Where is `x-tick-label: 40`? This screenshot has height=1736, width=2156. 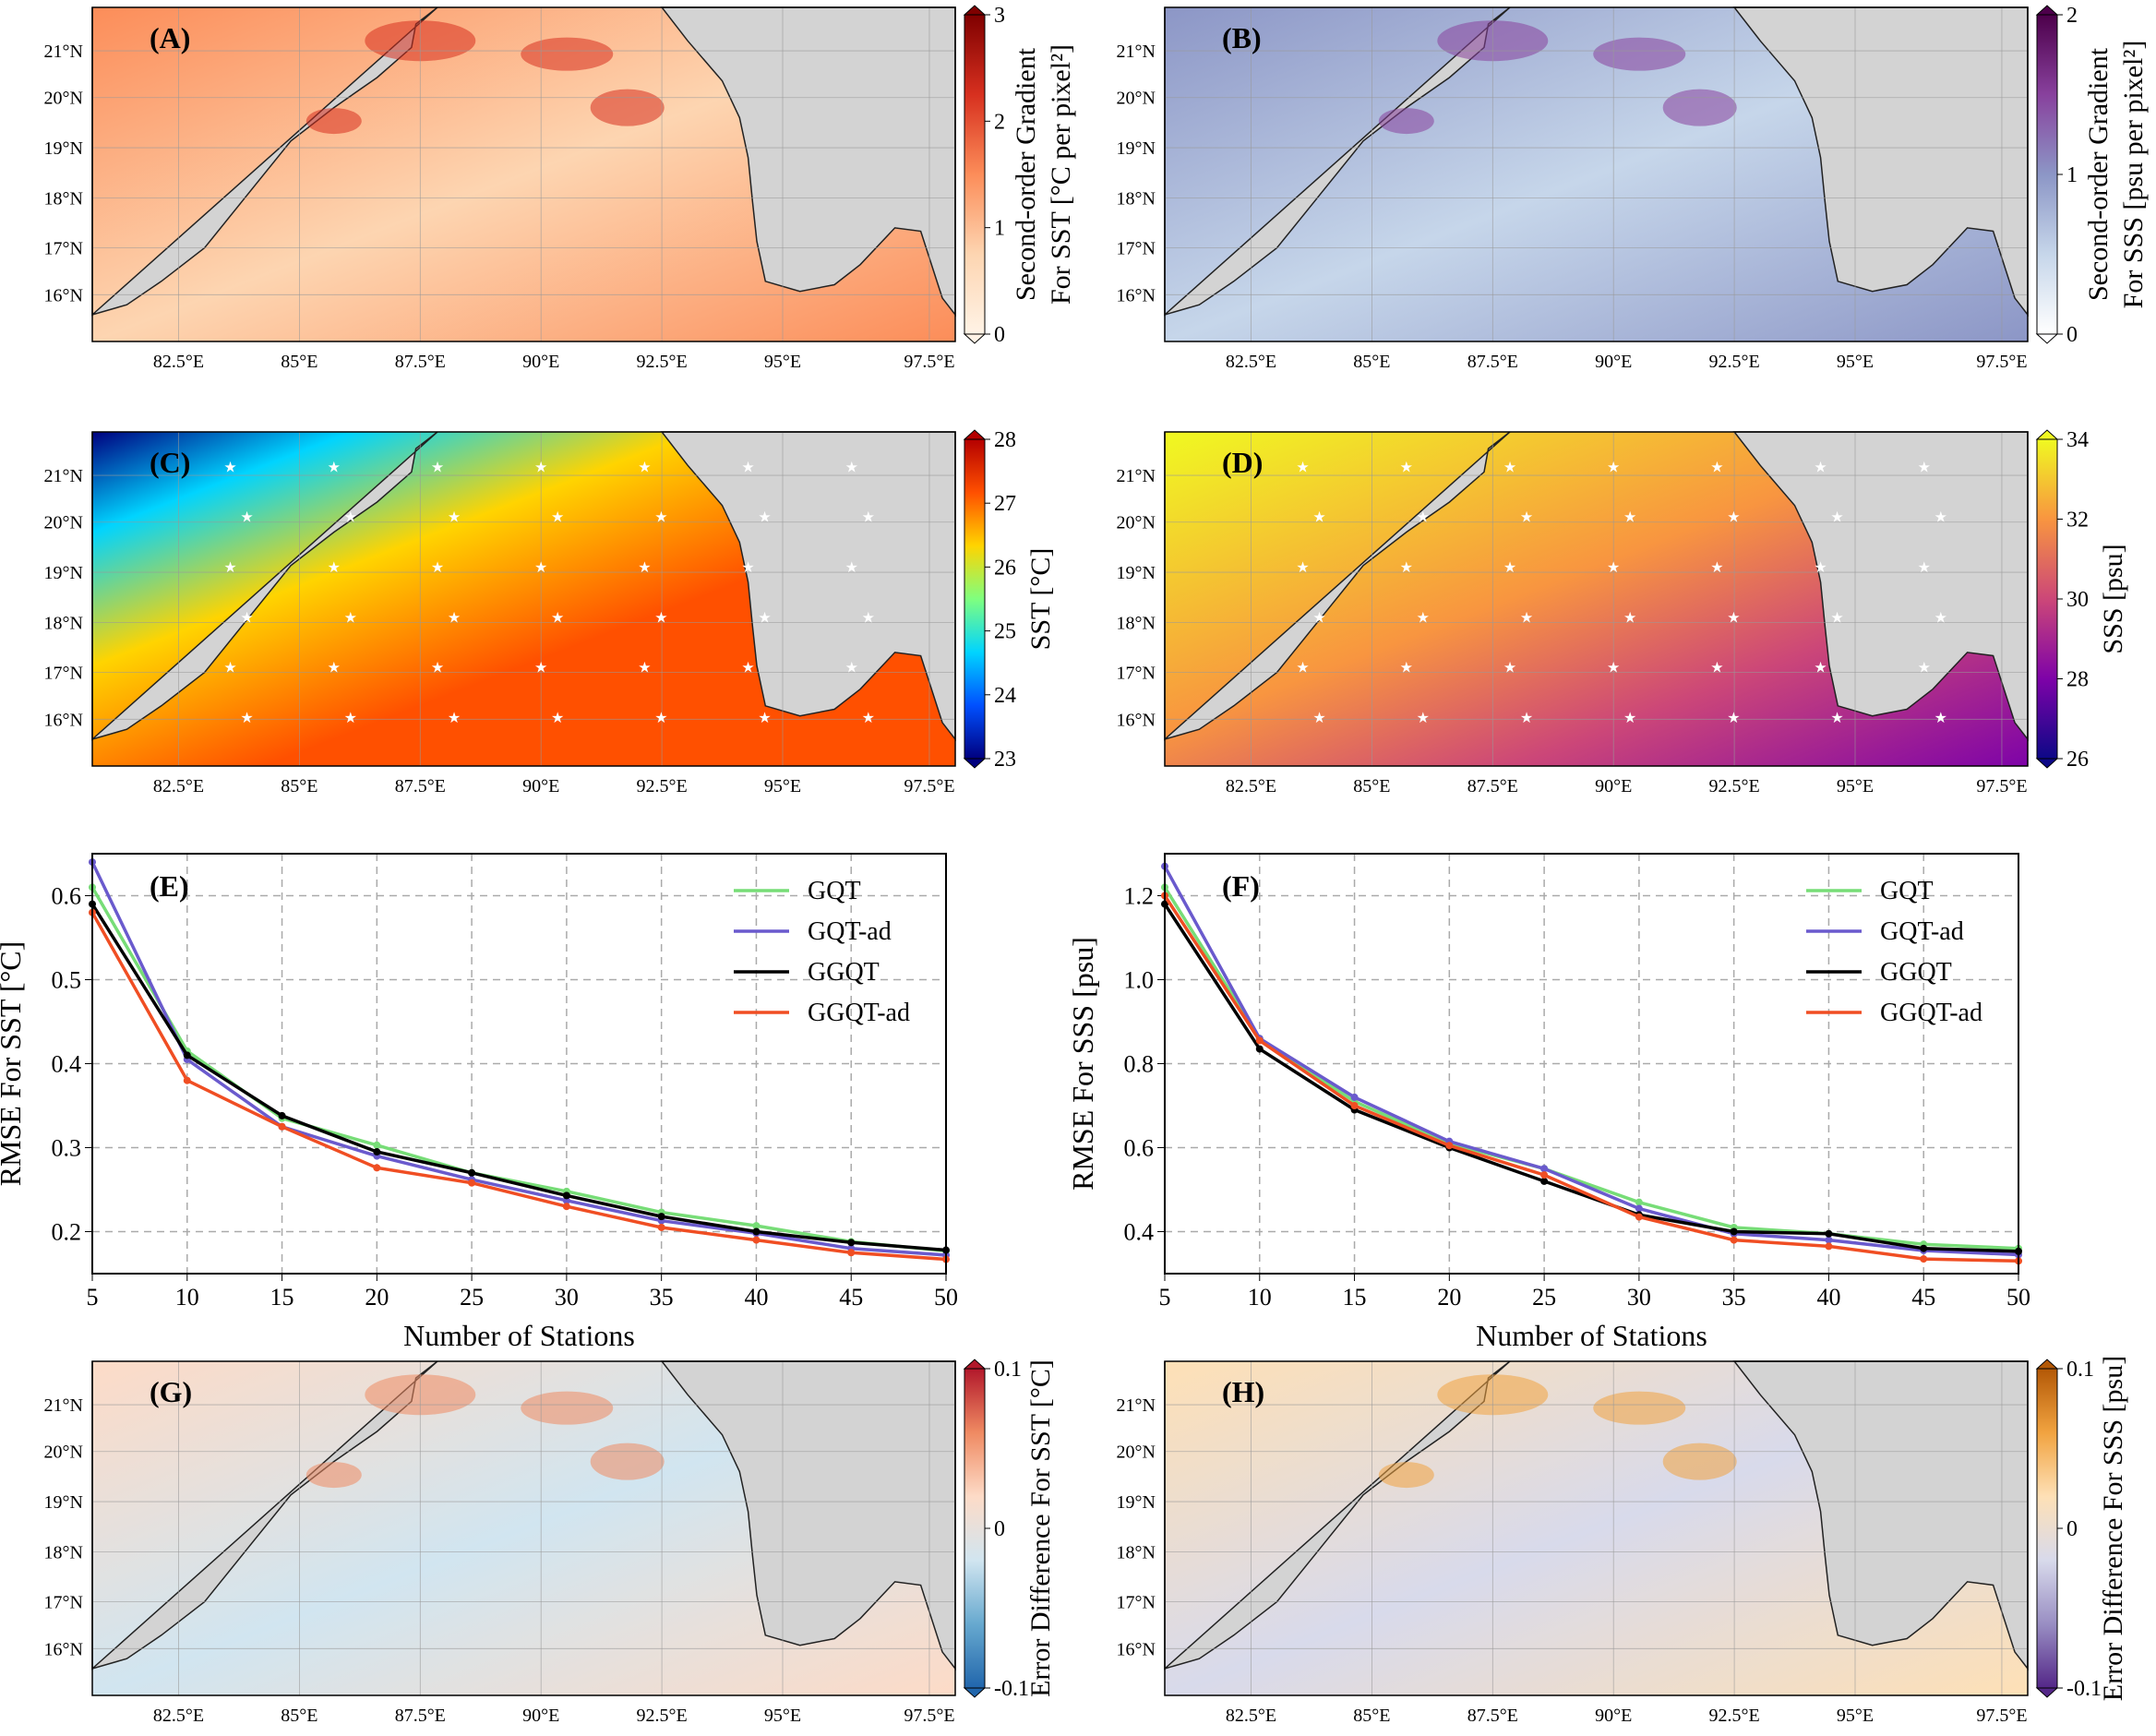
x-tick-label: 40 is located at coordinates (1828, 1298).